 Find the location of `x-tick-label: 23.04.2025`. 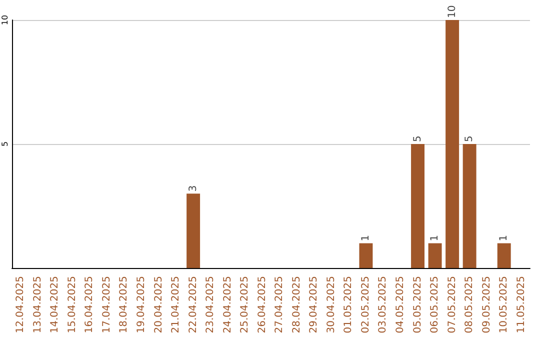

x-tick-label: 23.04.2025 is located at coordinates (210, 305).